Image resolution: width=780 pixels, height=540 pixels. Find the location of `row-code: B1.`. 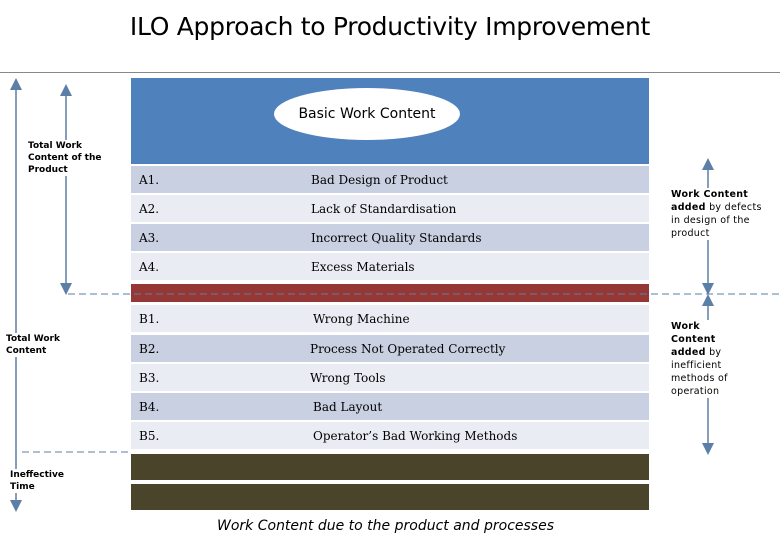

row-code: B1. is located at coordinates (149, 318).